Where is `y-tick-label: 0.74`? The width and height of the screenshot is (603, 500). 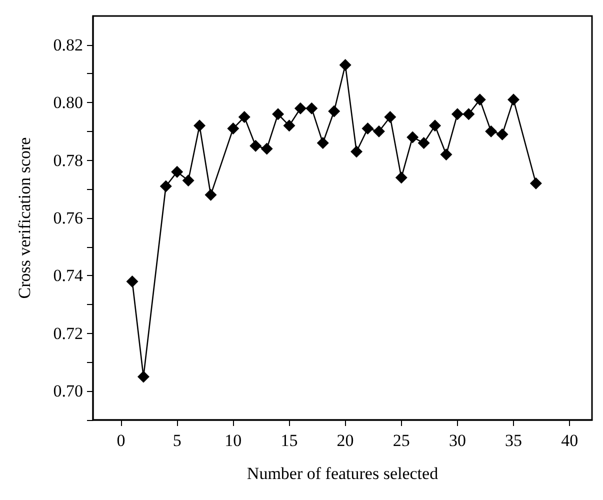
y-tick-label: 0.74 is located at coordinates (68, 276).